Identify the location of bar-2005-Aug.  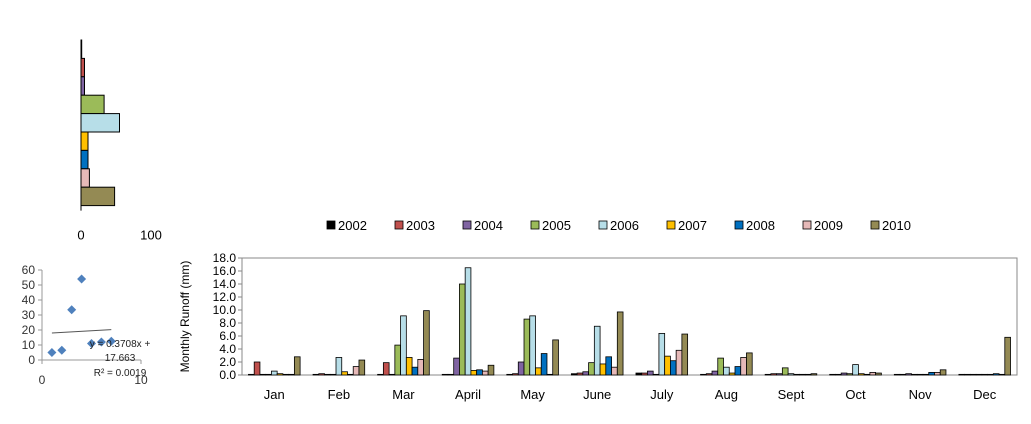
(720, 366).